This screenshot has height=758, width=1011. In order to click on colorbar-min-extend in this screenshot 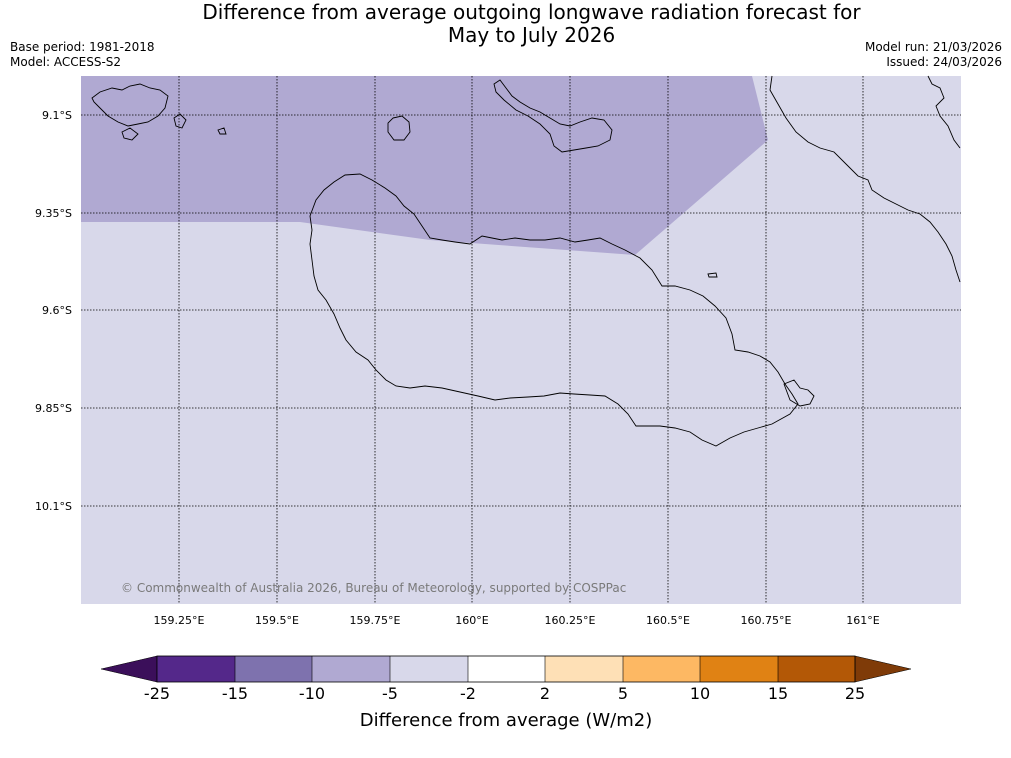, I will do `click(129, 669)`.